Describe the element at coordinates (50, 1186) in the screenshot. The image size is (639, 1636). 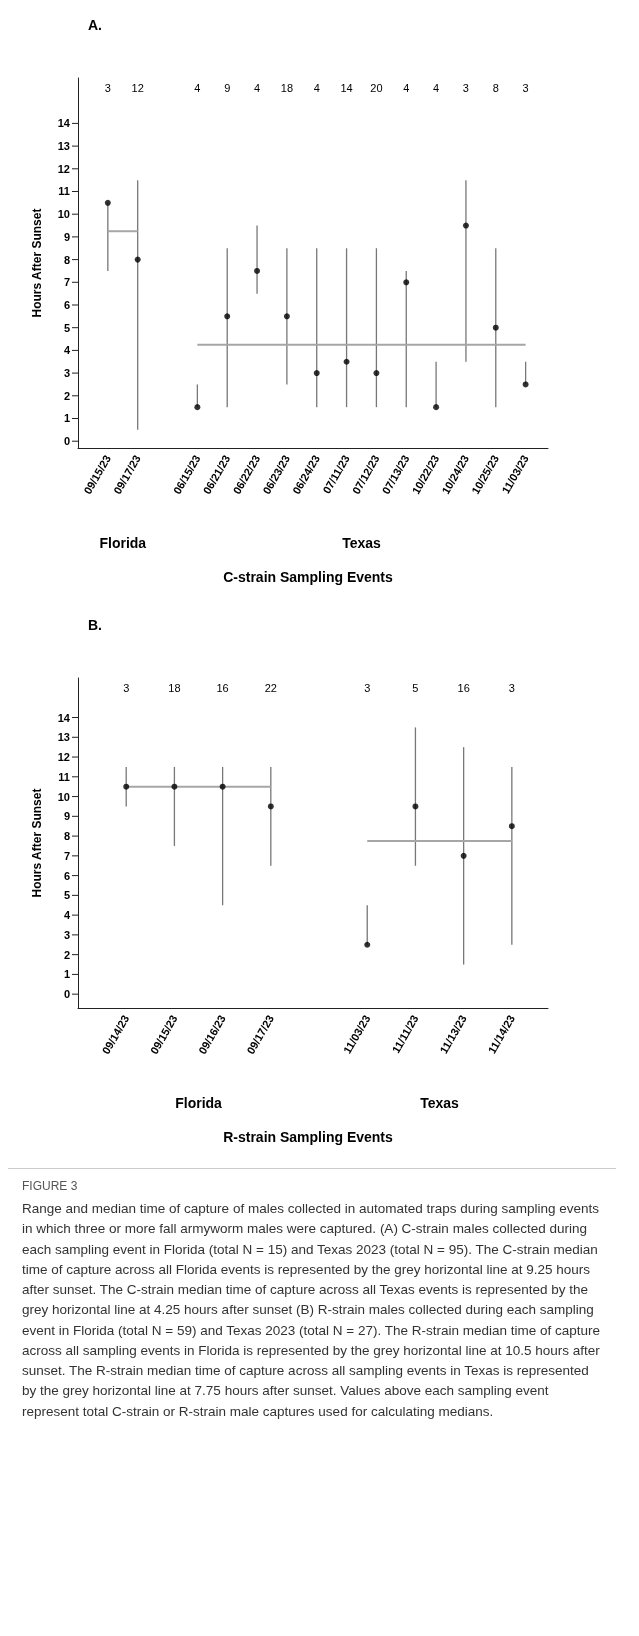
I see `text: FIGURE 3` at that location.